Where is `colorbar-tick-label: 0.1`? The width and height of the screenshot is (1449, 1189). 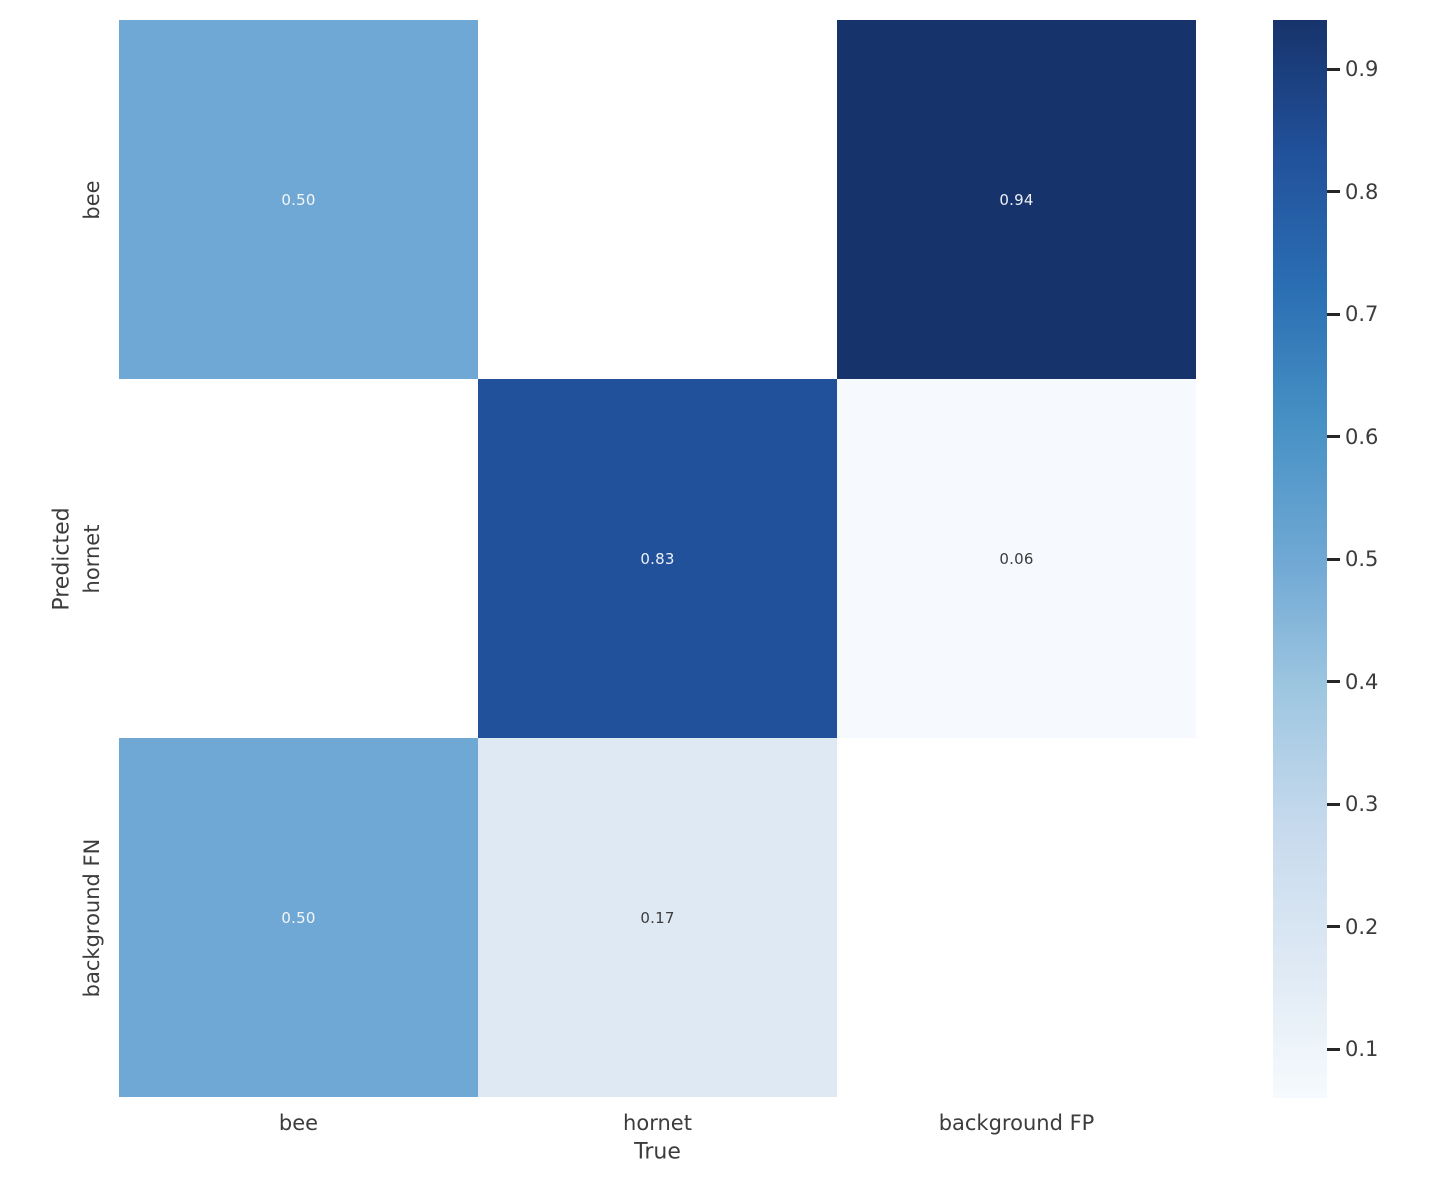 colorbar-tick-label: 0.1 is located at coordinates (1362, 1049).